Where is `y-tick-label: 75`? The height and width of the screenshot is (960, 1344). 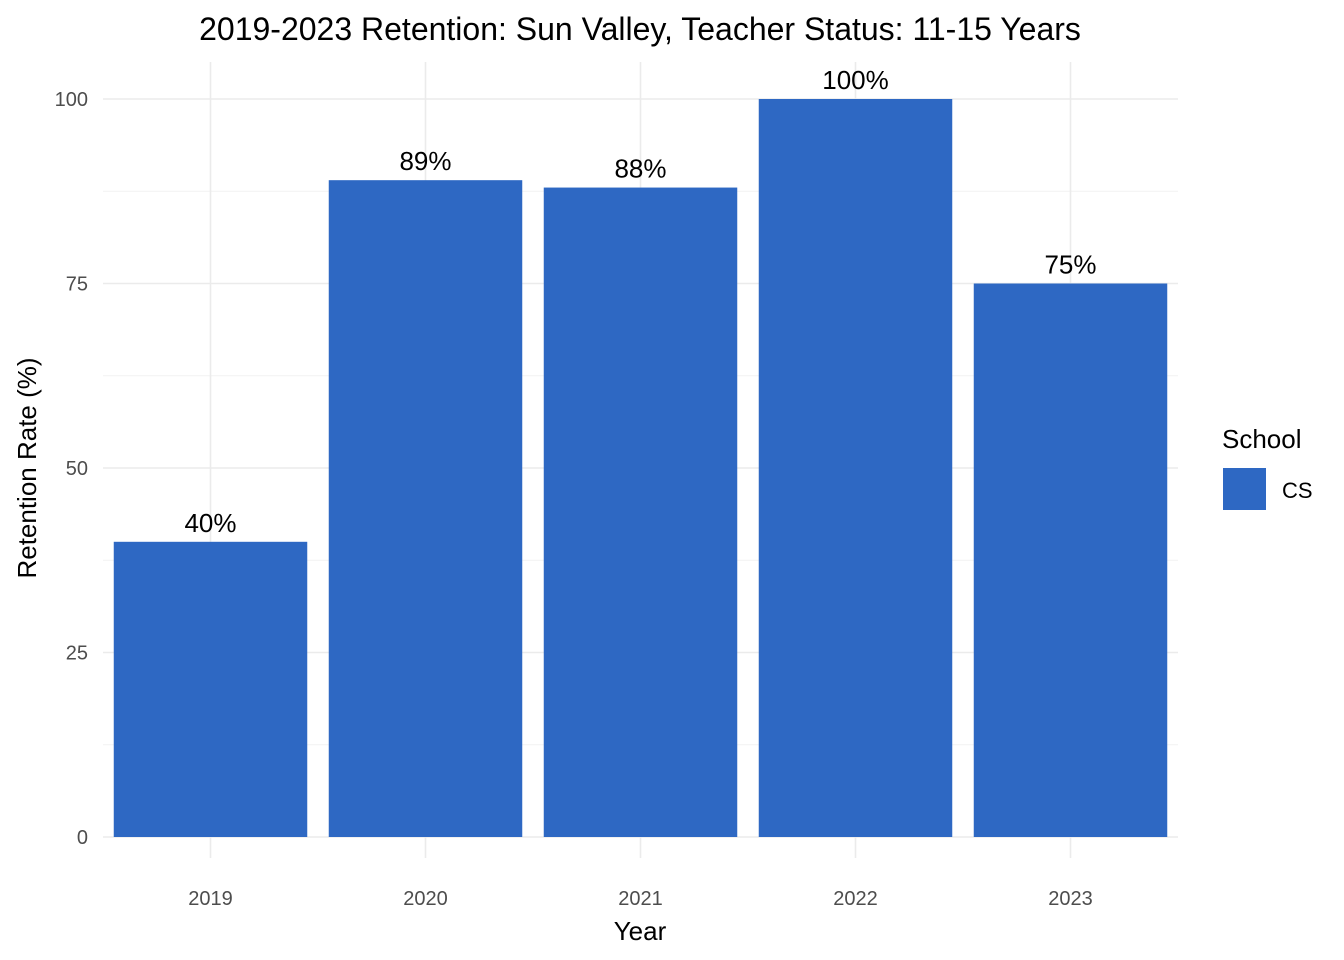
y-tick-label: 75 is located at coordinates (77, 285).